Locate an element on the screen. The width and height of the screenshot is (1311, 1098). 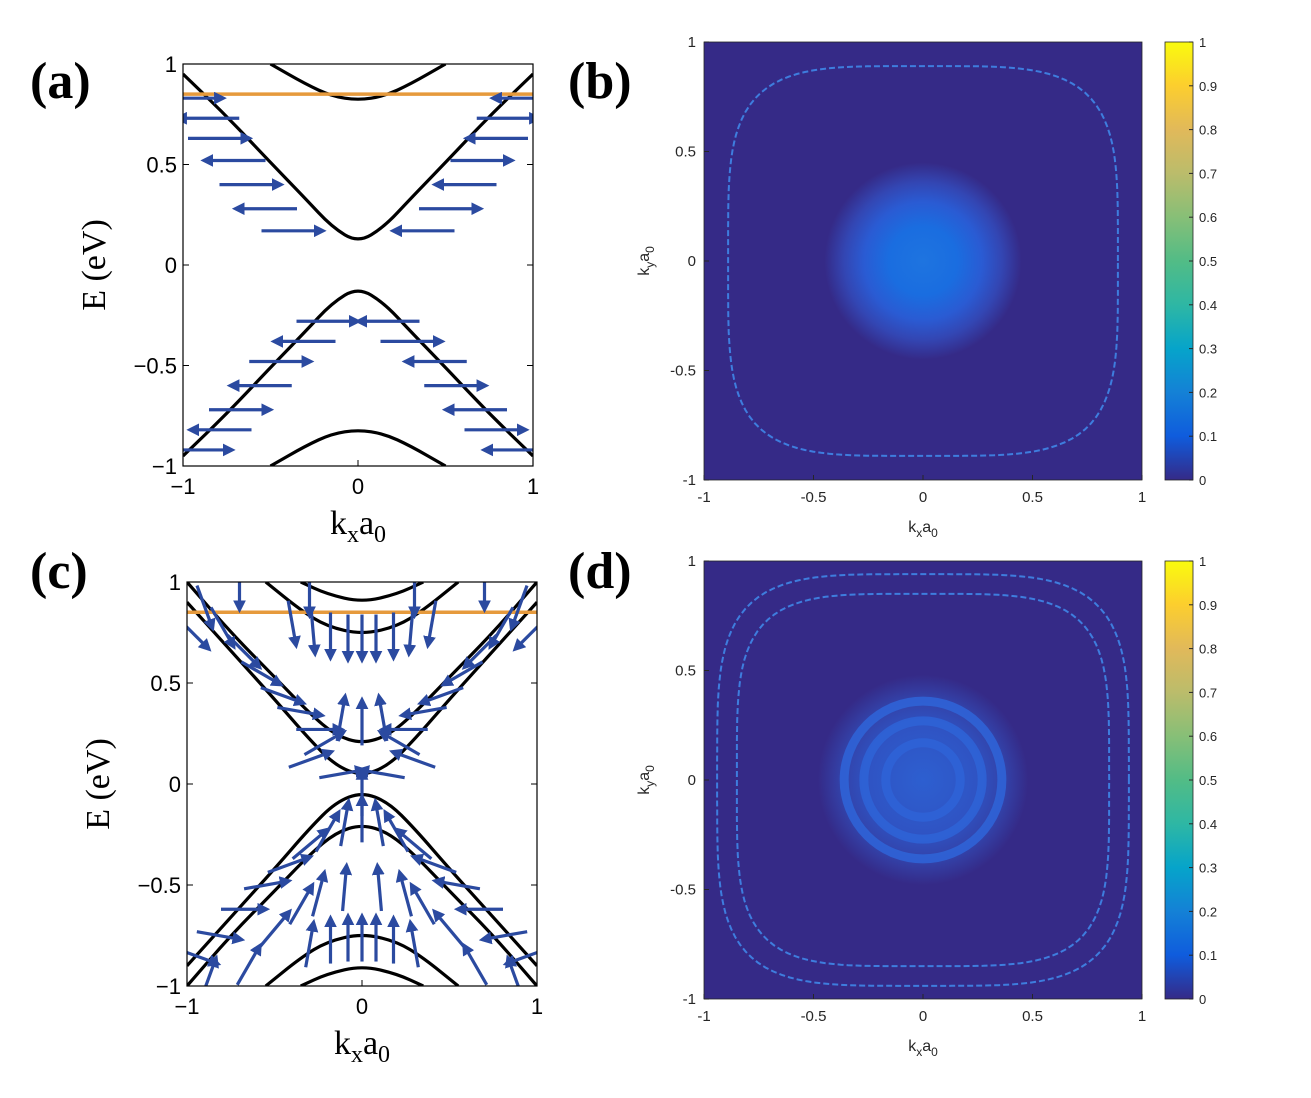
panel-label-b: (b) is located at coordinates (600, 81).